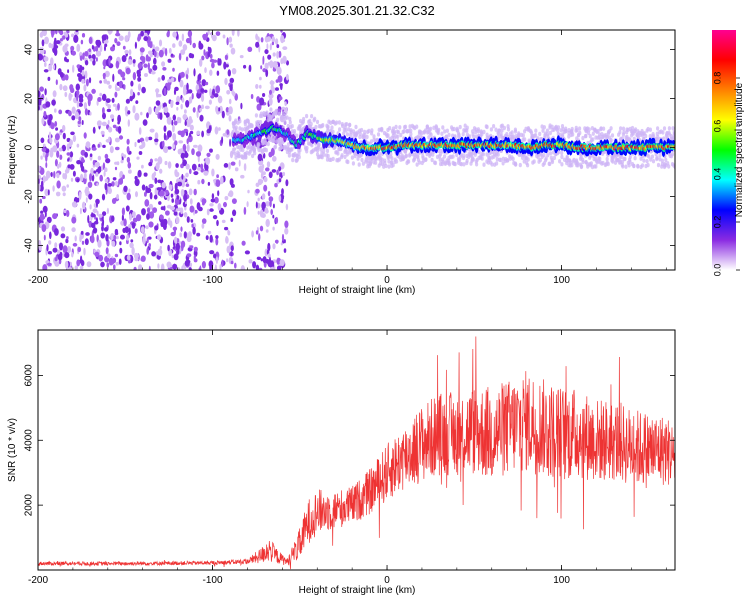 This screenshot has width=750, height=600. Describe the element at coordinates (561, 280) in the screenshot. I see `spectrogram-x-tick-label: 100` at that location.